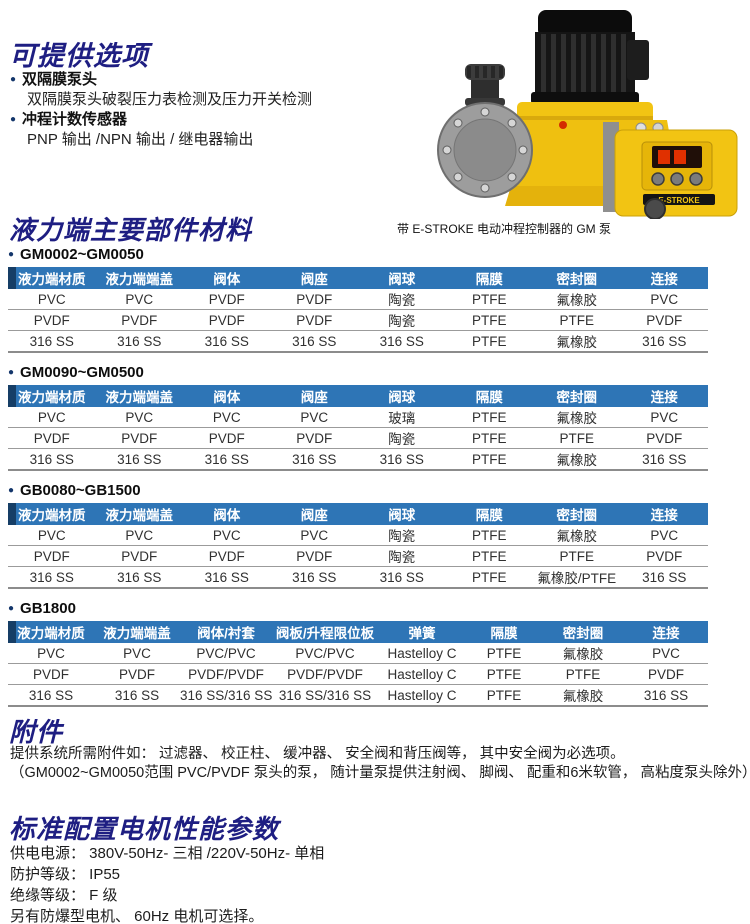 The image size is (750, 924). I want to click on table-cell: PVDF/PVDF, so click(325, 674).